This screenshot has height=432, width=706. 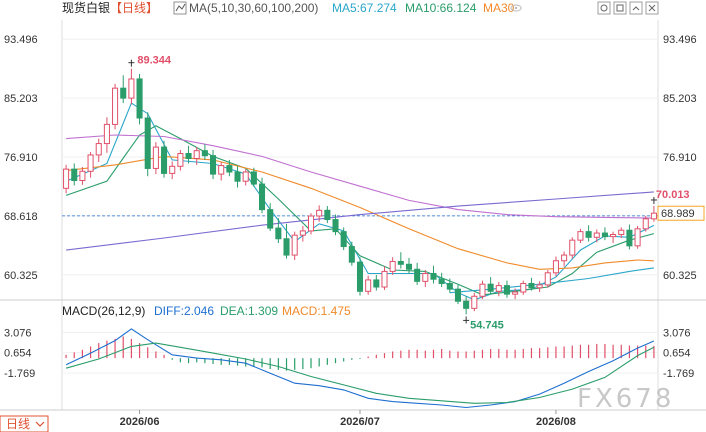 What do you see at coordinates (21, 99) in the screenshot?
I see `price-tick-left: 85.203` at bounding box center [21, 99].